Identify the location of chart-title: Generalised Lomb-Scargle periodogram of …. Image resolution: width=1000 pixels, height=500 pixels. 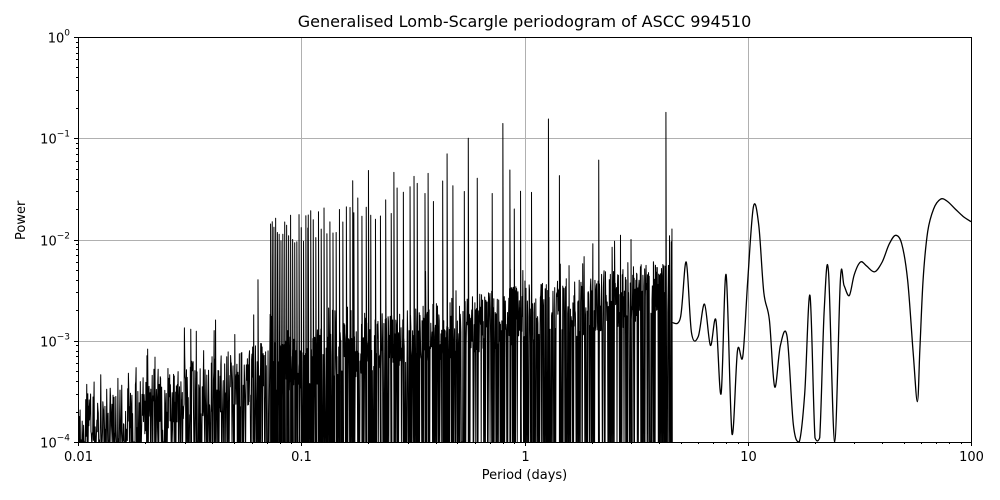
(524, 21).